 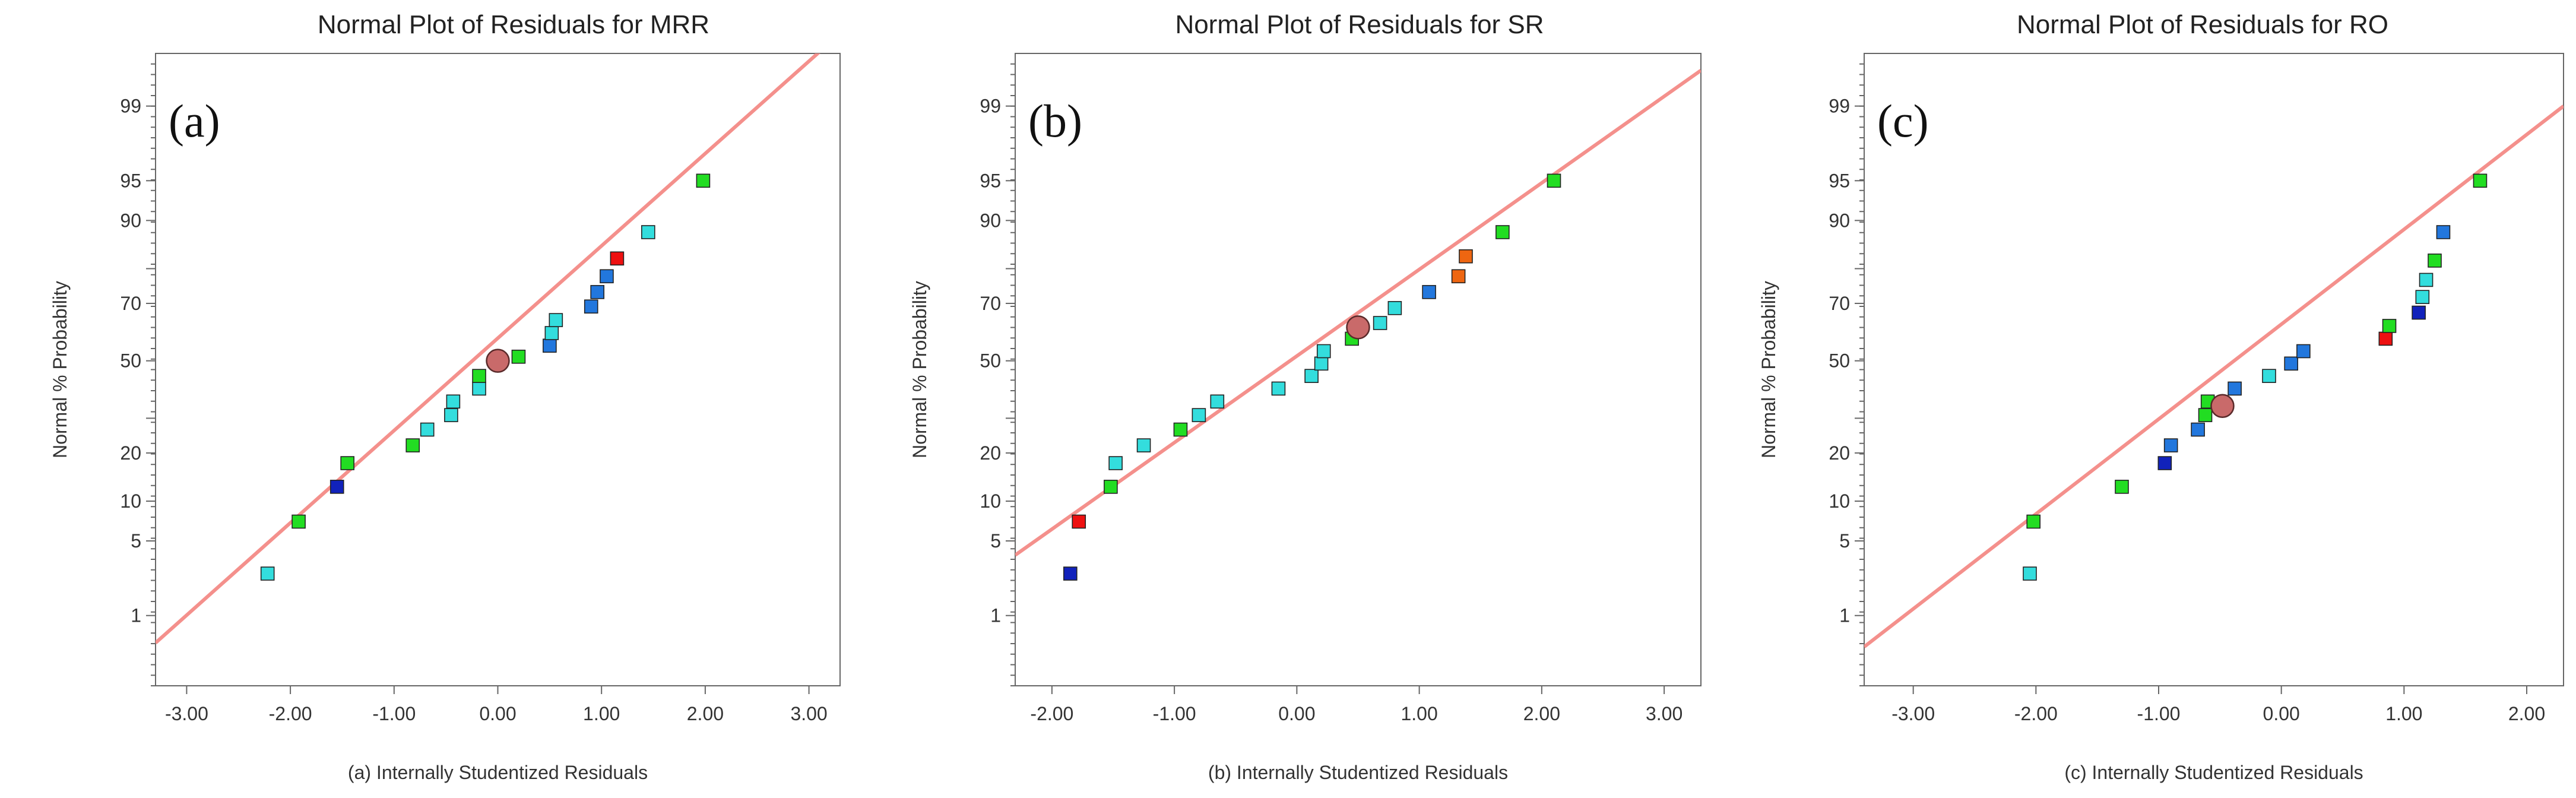 I want to click on x-tick-label: 3.00, so click(x=1665, y=713).